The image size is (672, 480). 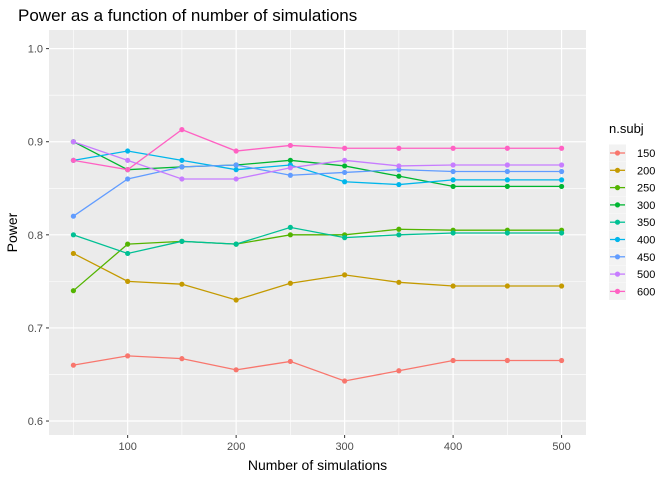 What do you see at coordinates (127, 447) in the screenshot?
I see `x-tick-label: 100` at bounding box center [127, 447].